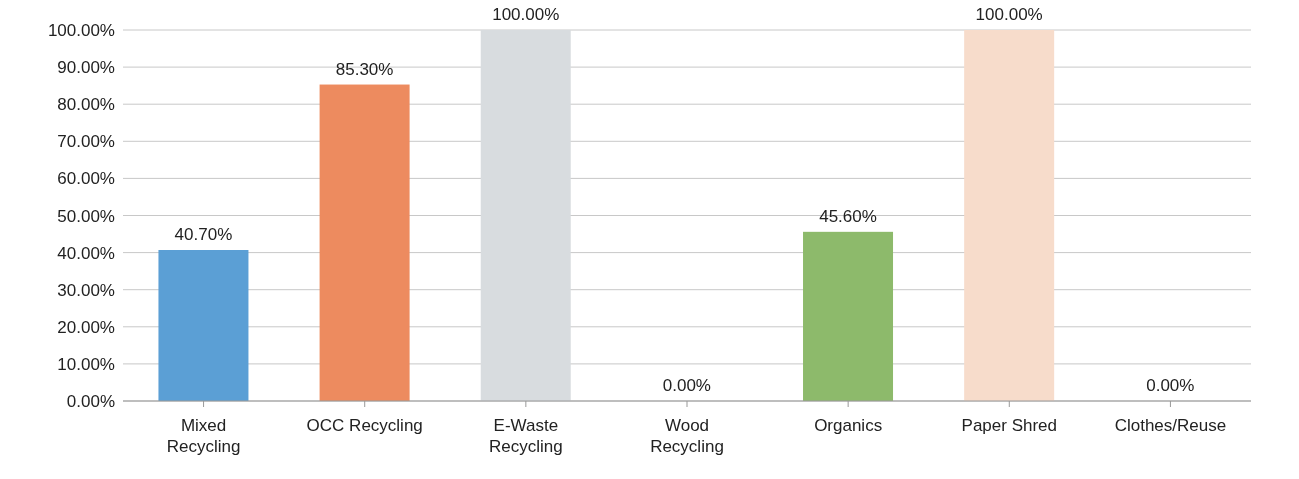 Image resolution: width=1299 pixels, height=479 pixels. Describe the element at coordinates (848, 216) in the screenshot. I see `data-label: 45.60%` at that location.